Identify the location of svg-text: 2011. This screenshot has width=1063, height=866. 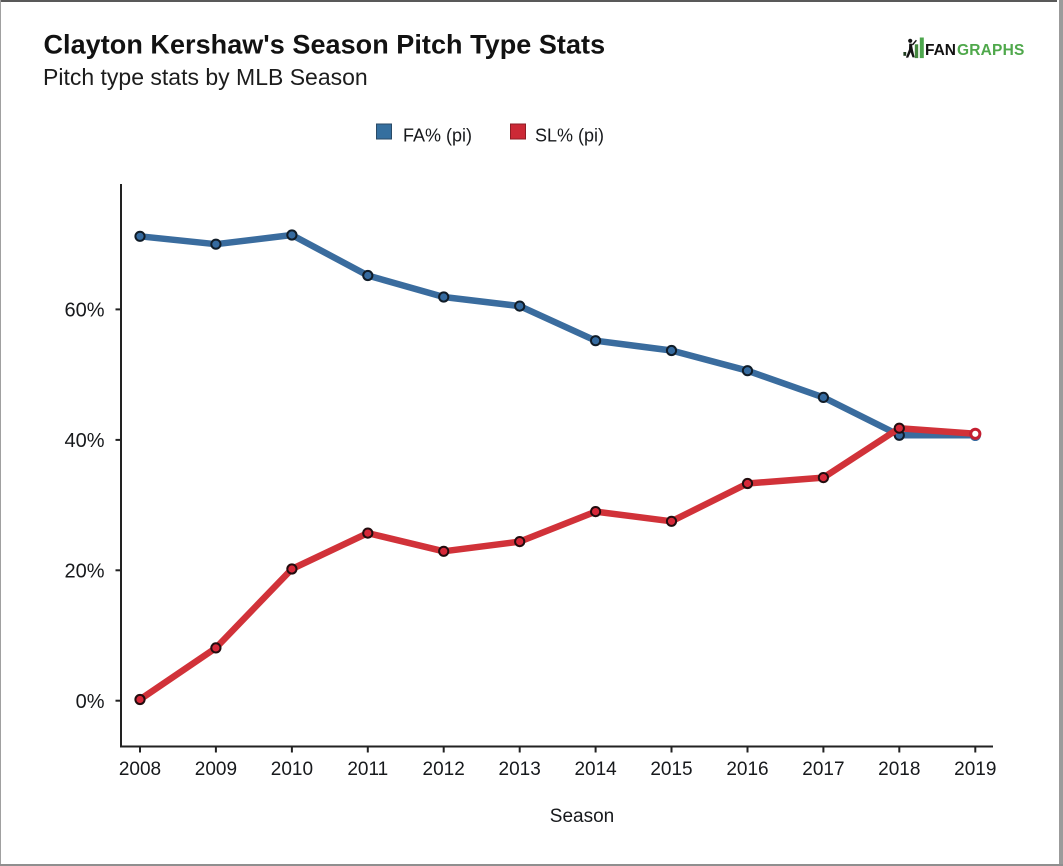
(367, 769).